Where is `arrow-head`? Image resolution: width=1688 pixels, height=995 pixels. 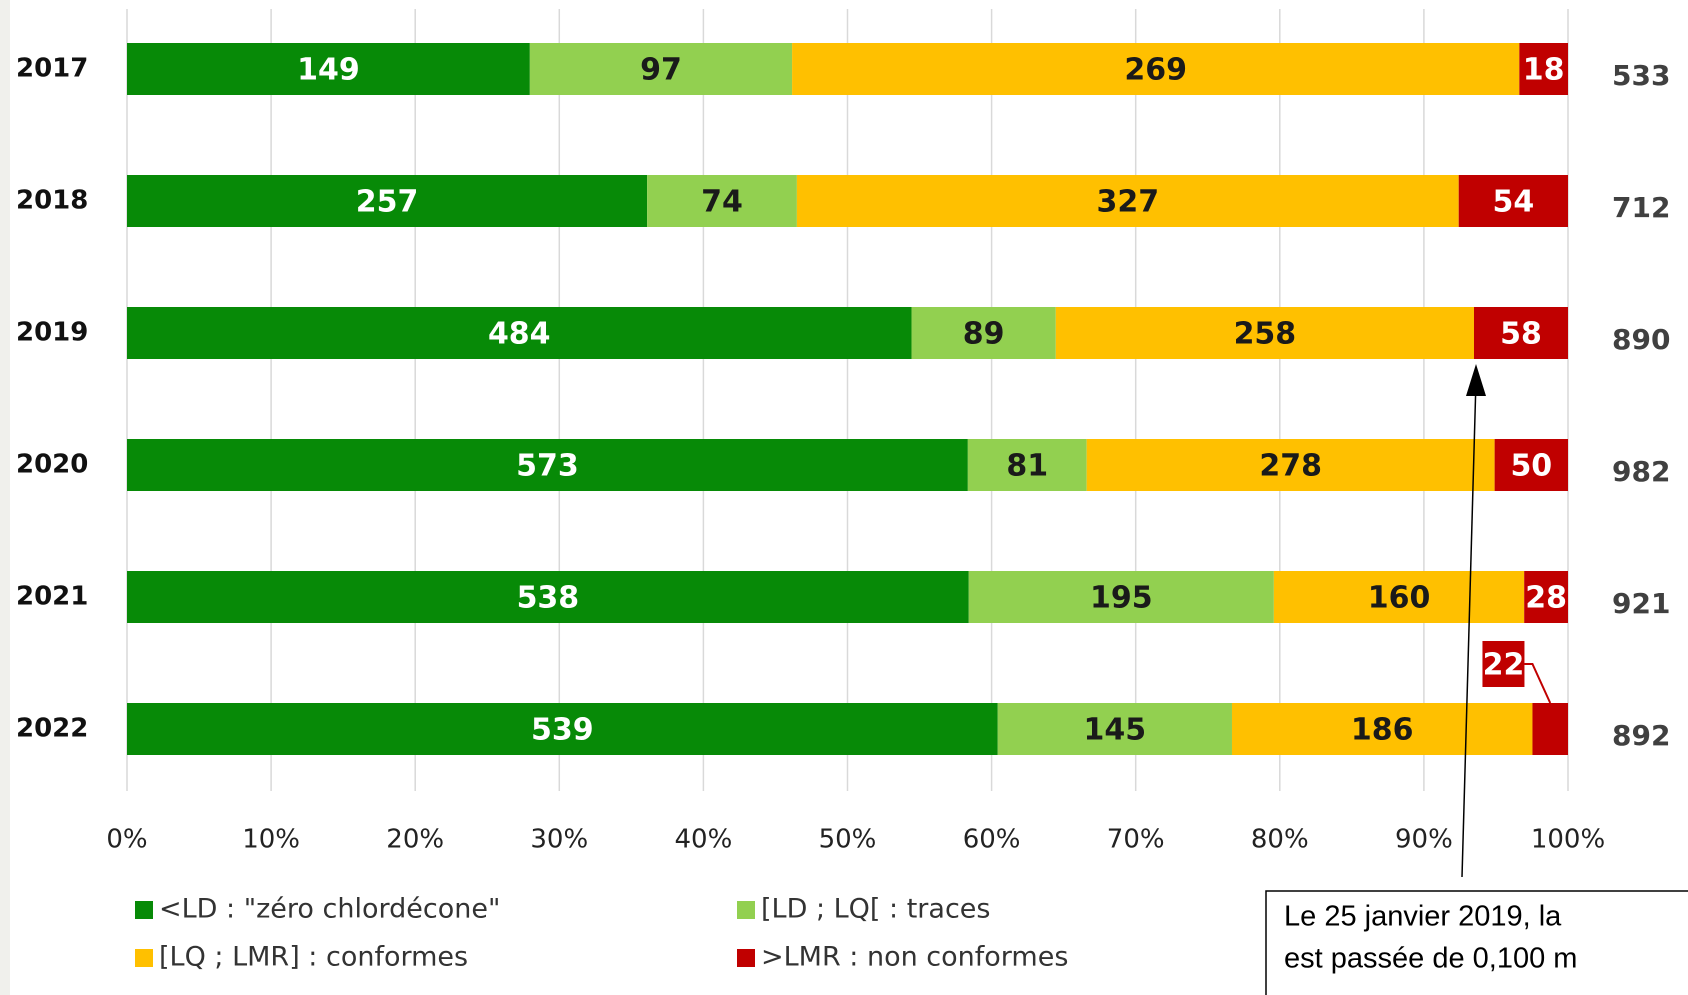
arrow-head is located at coordinates (1476, 380).